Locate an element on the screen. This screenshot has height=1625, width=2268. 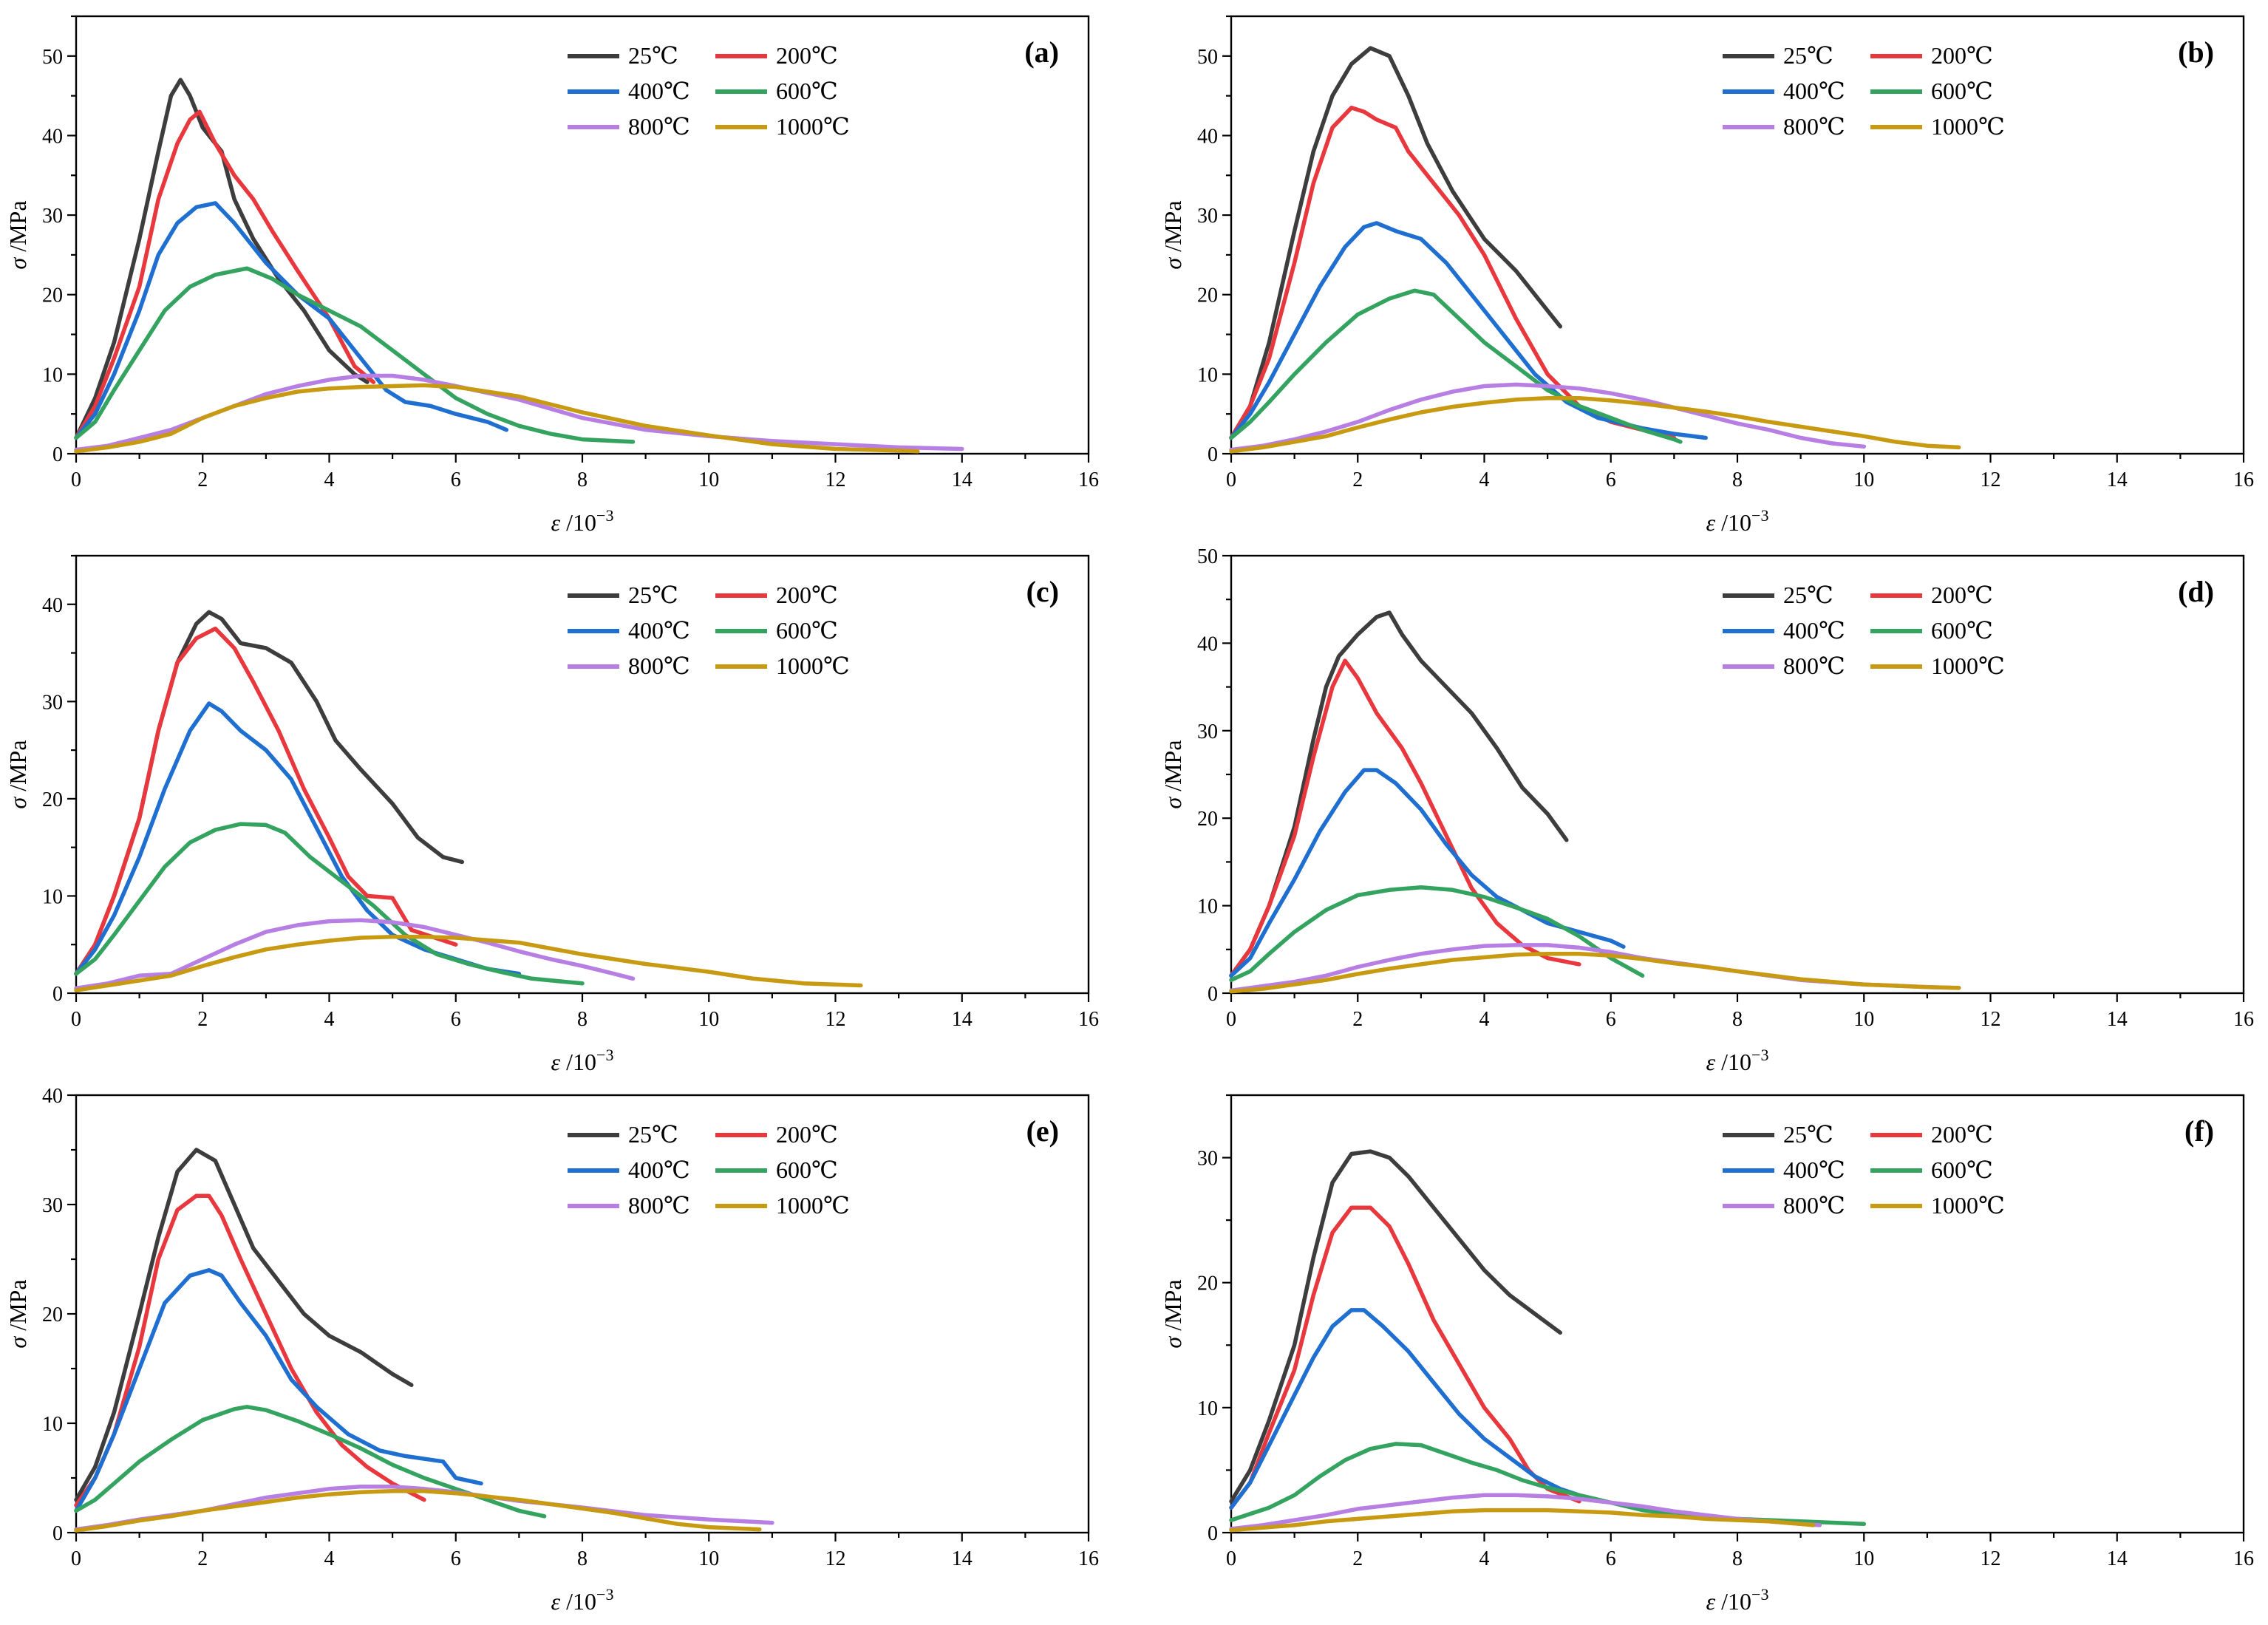
x-axis-unit: /10 is located at coordinates (581, 1062).